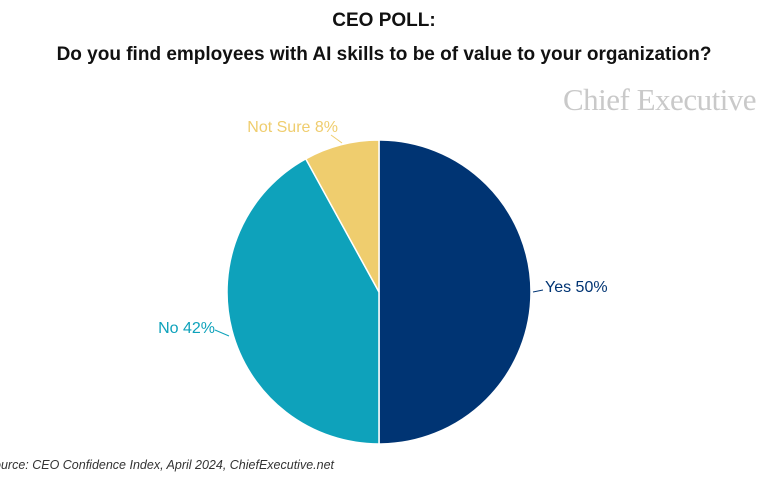 The width and height of the screenshot is (768, 489). Describe the element at coordinates (186, 328) in the screenshot. I see `slice-label: No 42%` at that location.